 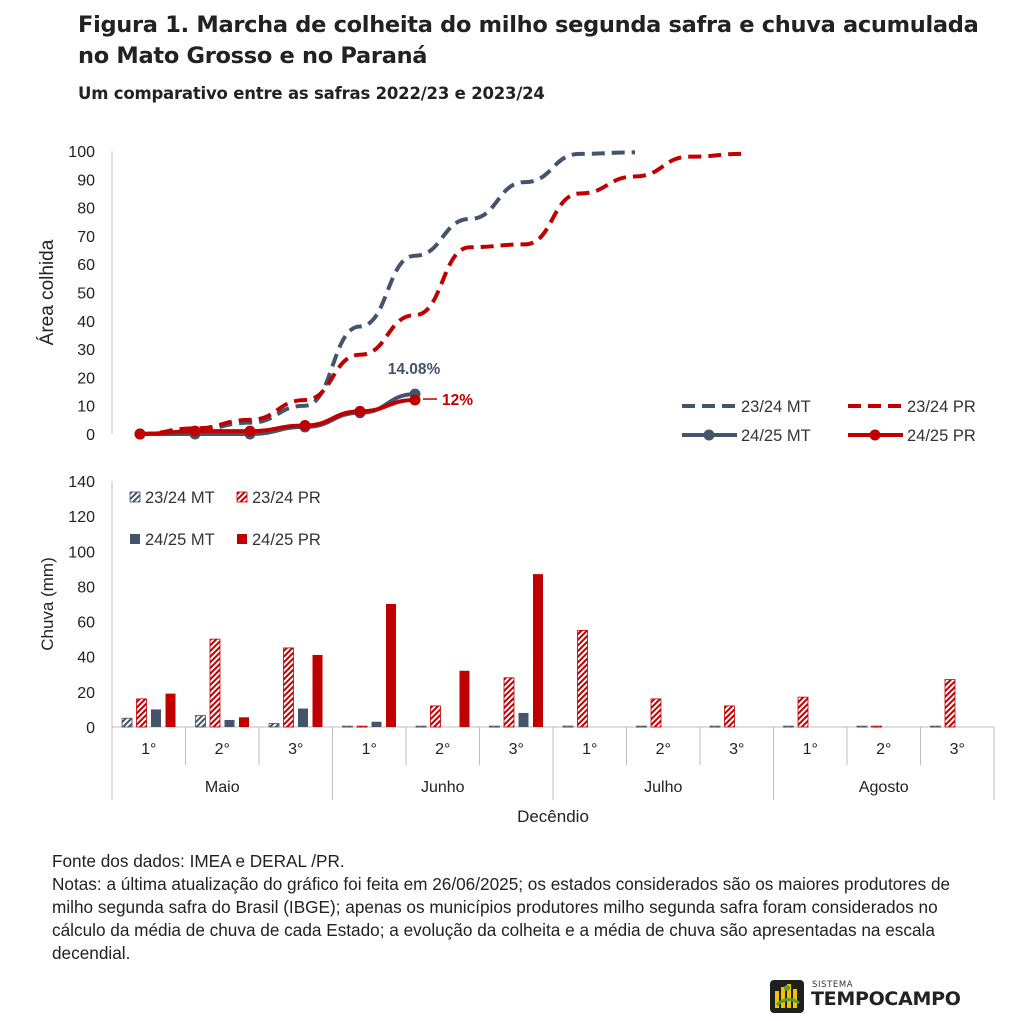 What do you see at coordinates (941, 407) in the screenshot?
I see `legend-label-top: 23/24 PR` at bounding box center [941, 407].